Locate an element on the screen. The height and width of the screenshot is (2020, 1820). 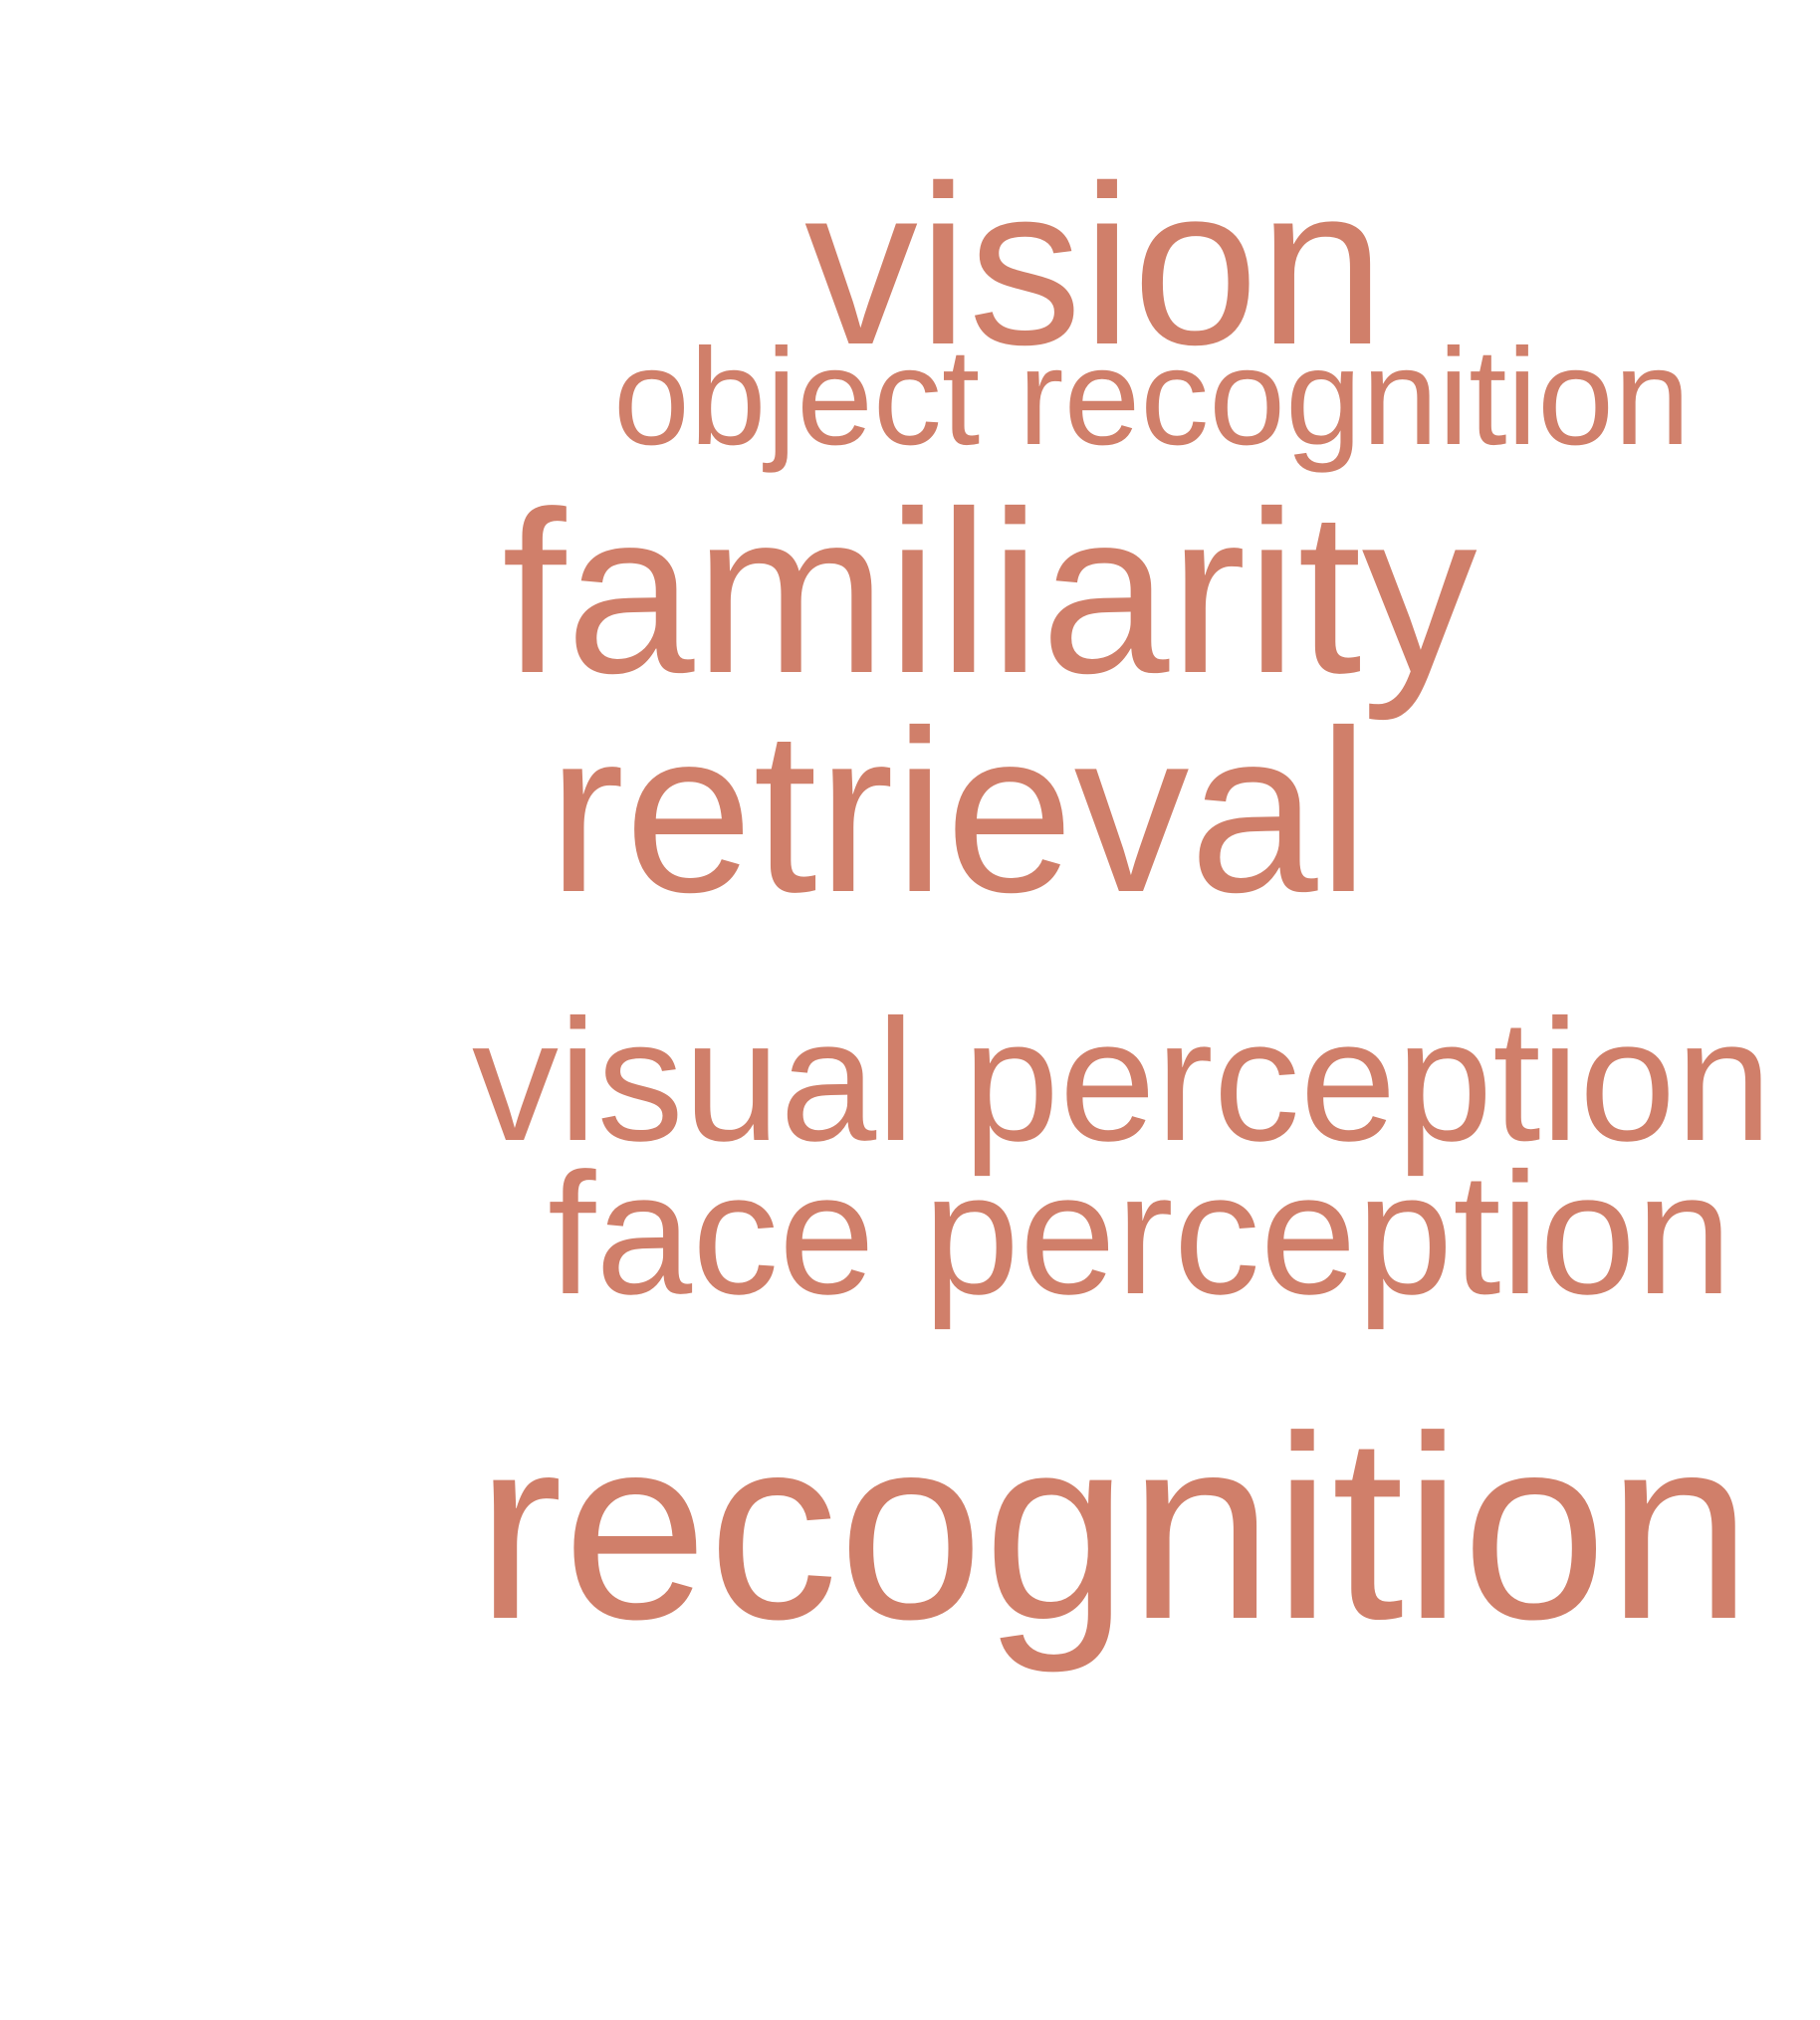
word-vision: vision is located at coordinates (1094, 265).